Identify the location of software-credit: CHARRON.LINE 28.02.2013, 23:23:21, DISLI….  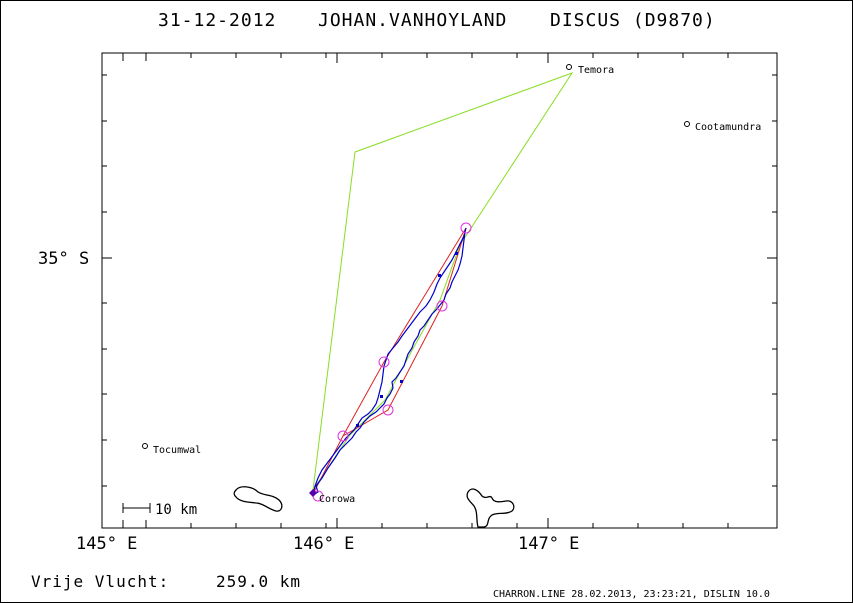
(631, 594).